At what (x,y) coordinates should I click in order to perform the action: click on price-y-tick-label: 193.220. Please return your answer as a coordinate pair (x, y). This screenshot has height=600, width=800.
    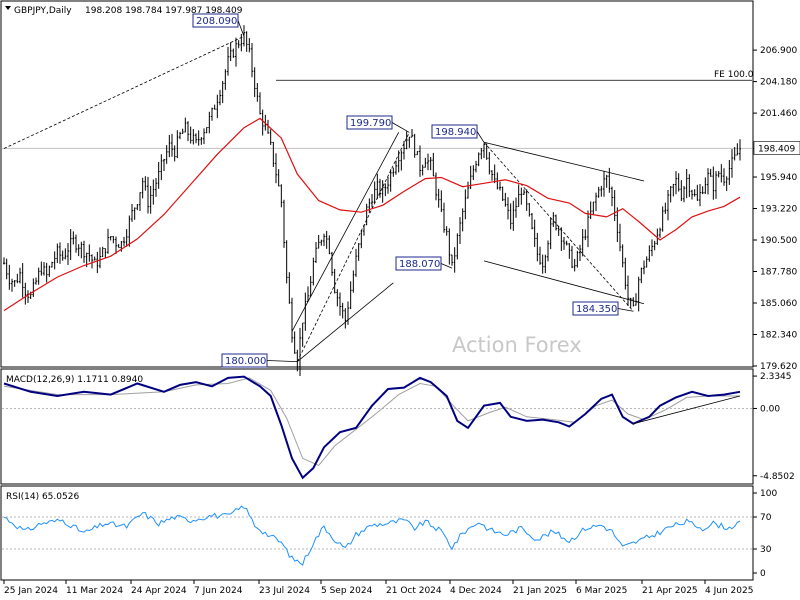
    Looking at the image, I should click on (778, 210).